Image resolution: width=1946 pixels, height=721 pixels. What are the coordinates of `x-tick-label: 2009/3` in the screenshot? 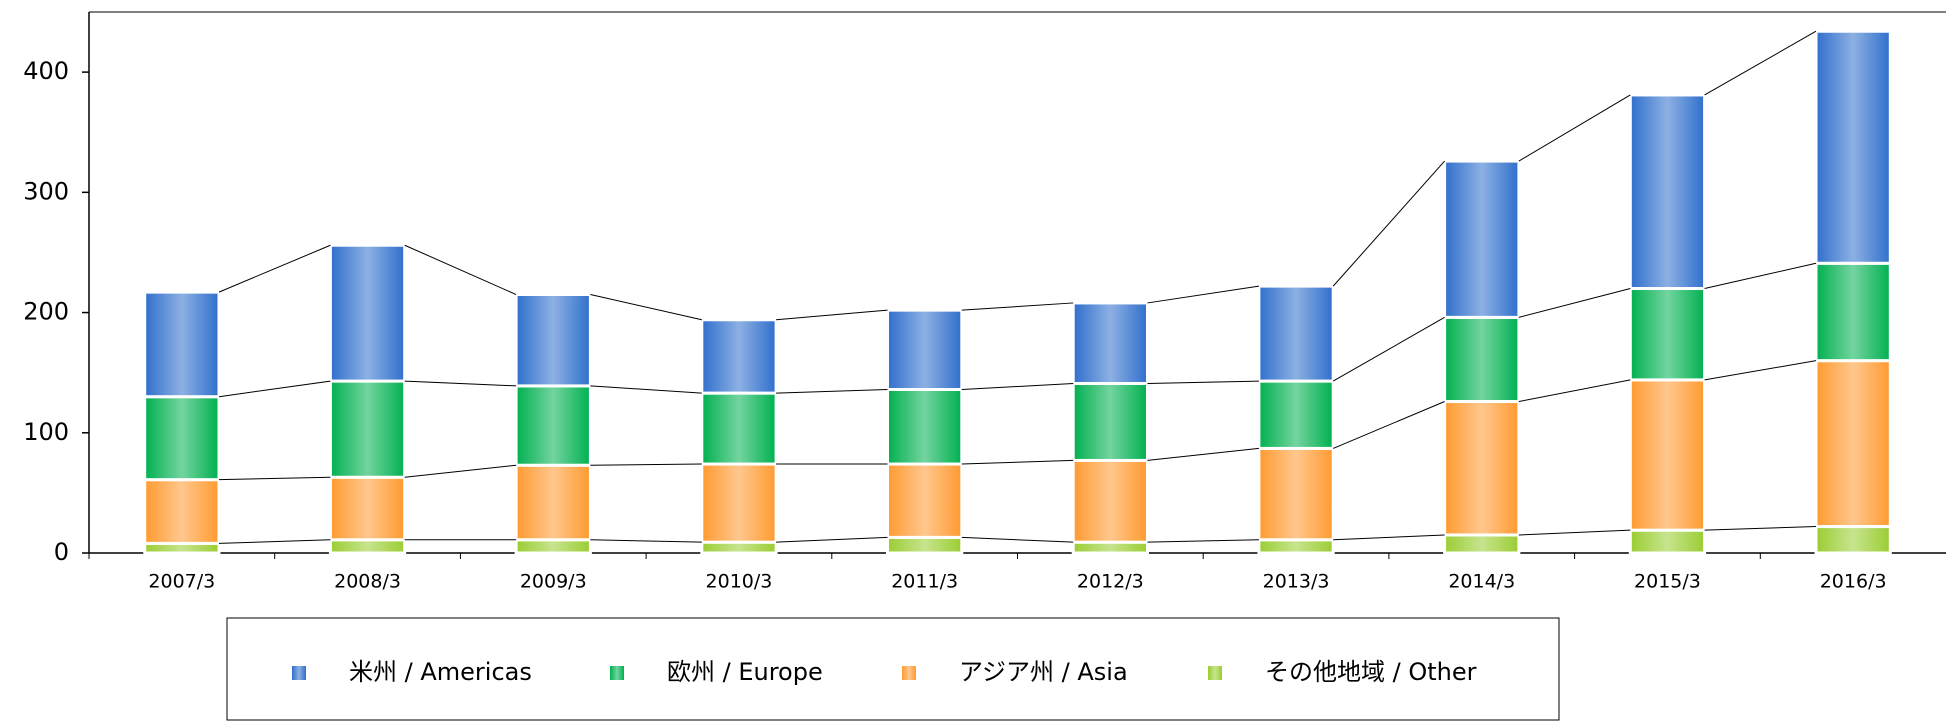 It's located at (553, 582).